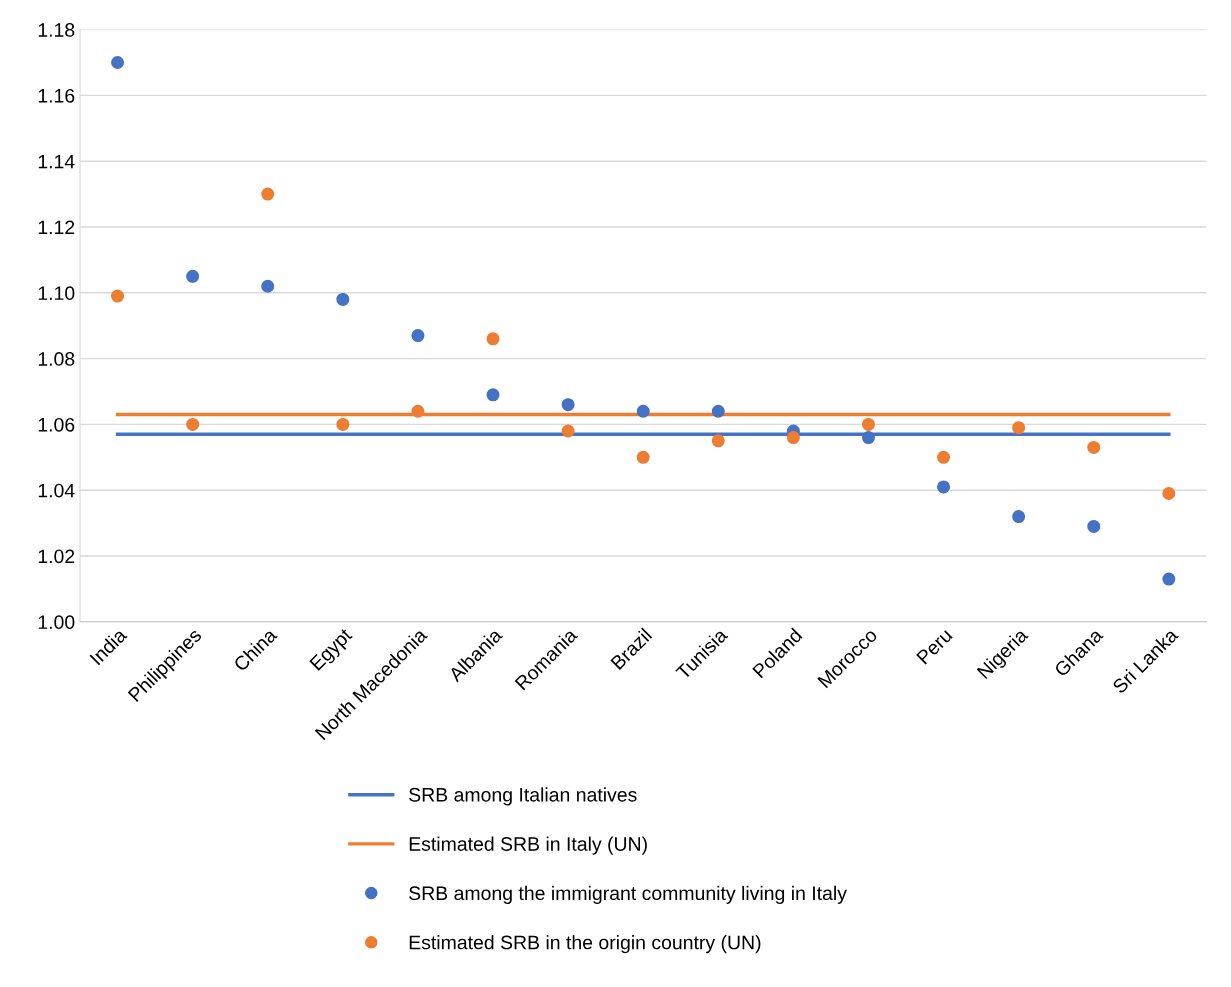 The height and width of the screenshot is (987, 1231). I want to click on y-tick-label: 1.10, so click(56, 293).